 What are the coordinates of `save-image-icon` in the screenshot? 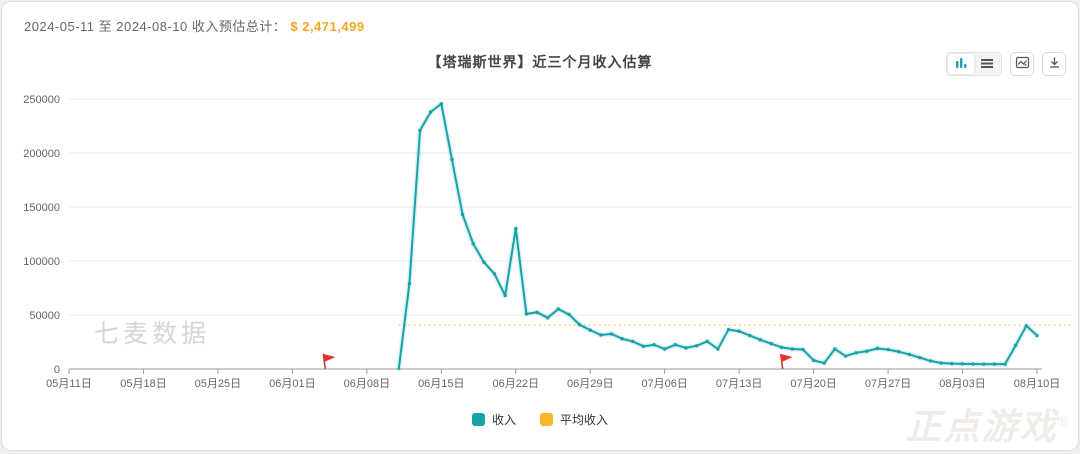 It's located at (1022, 64).